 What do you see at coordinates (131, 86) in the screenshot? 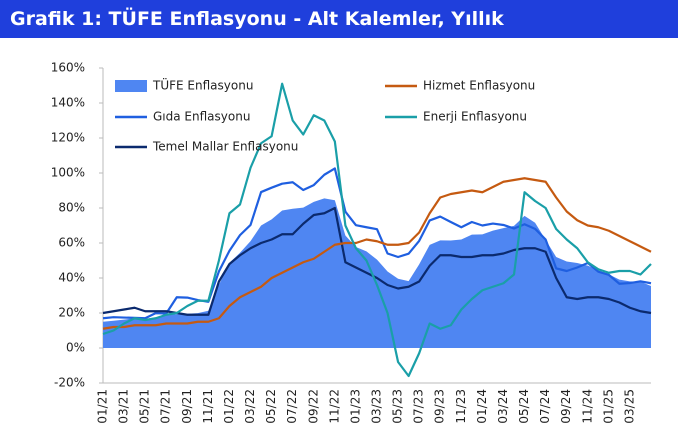
I see `legend-swatch` at bounding box center [131, 86].